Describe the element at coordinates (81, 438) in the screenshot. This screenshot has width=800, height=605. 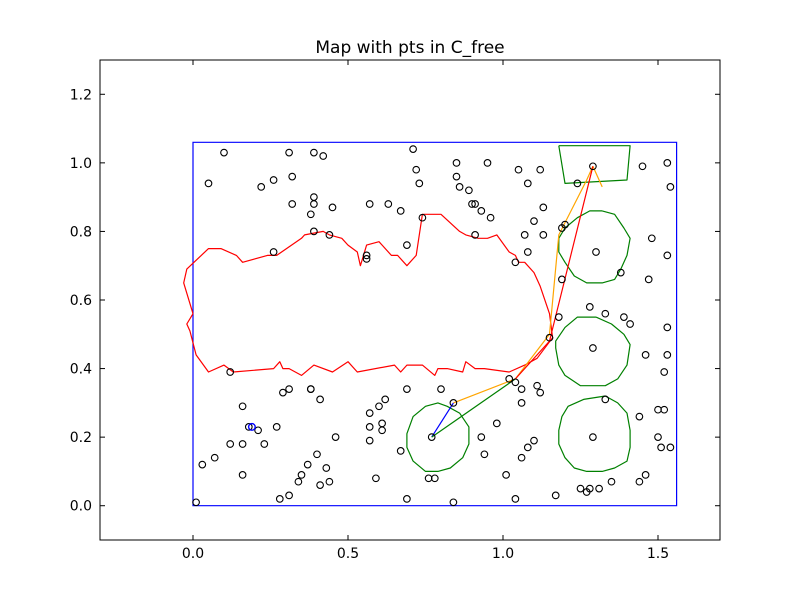
I see `y-tick-label: 0.2` at that location.